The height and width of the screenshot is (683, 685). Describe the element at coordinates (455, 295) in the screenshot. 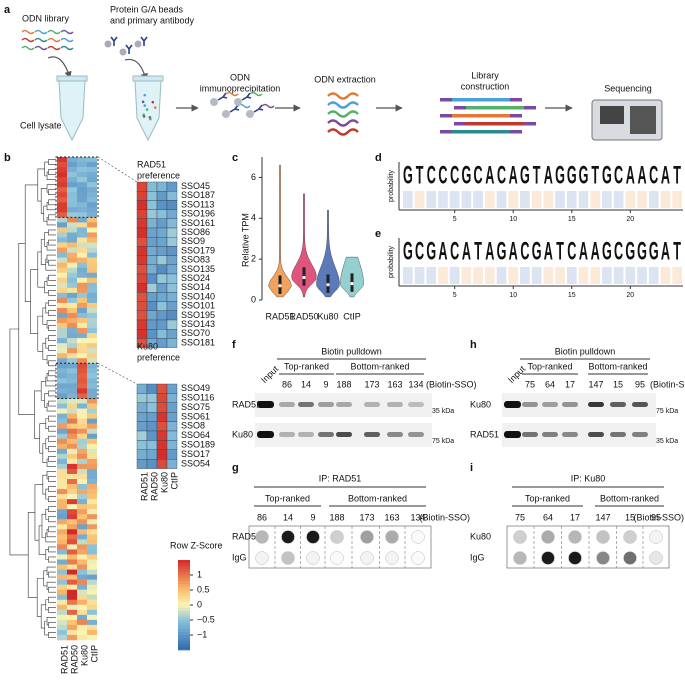

I see `x-tick-label: 5` at that location.